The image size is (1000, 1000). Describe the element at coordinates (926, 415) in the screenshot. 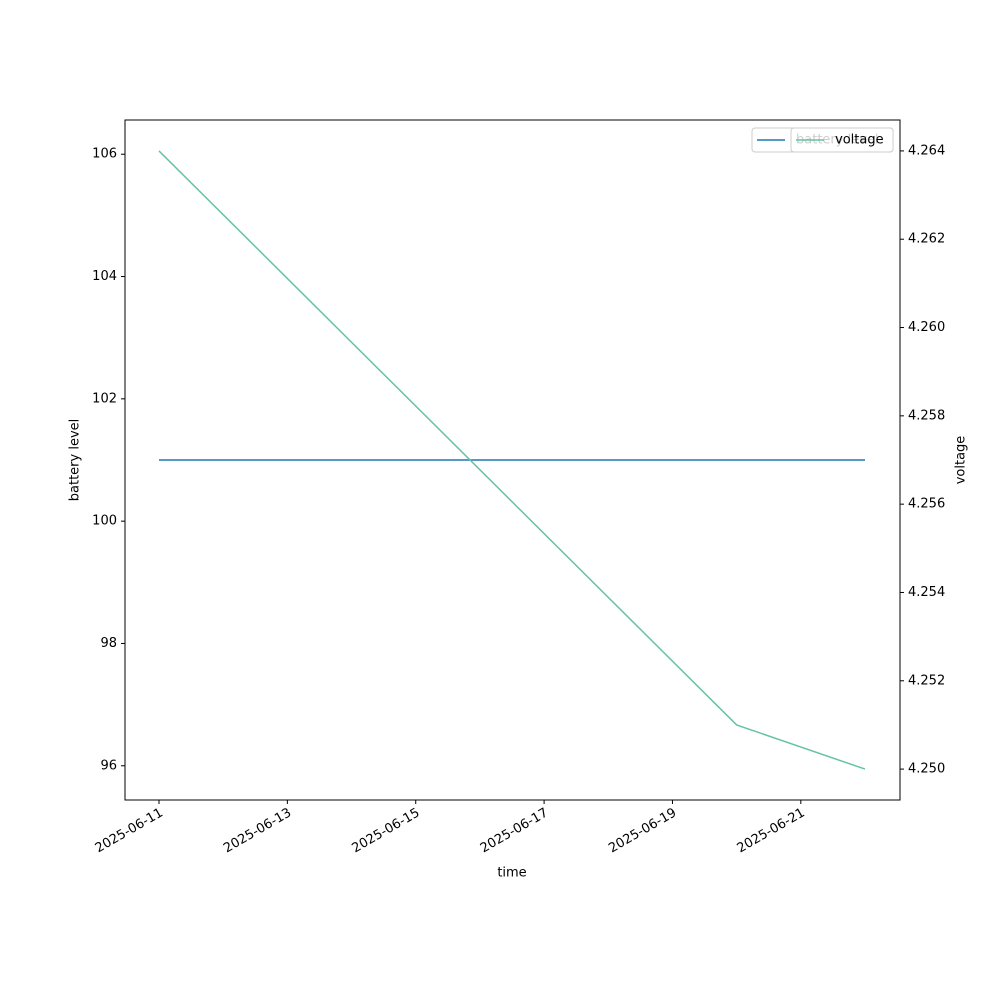

I see `y2-tick-label: 4.258` at that location.